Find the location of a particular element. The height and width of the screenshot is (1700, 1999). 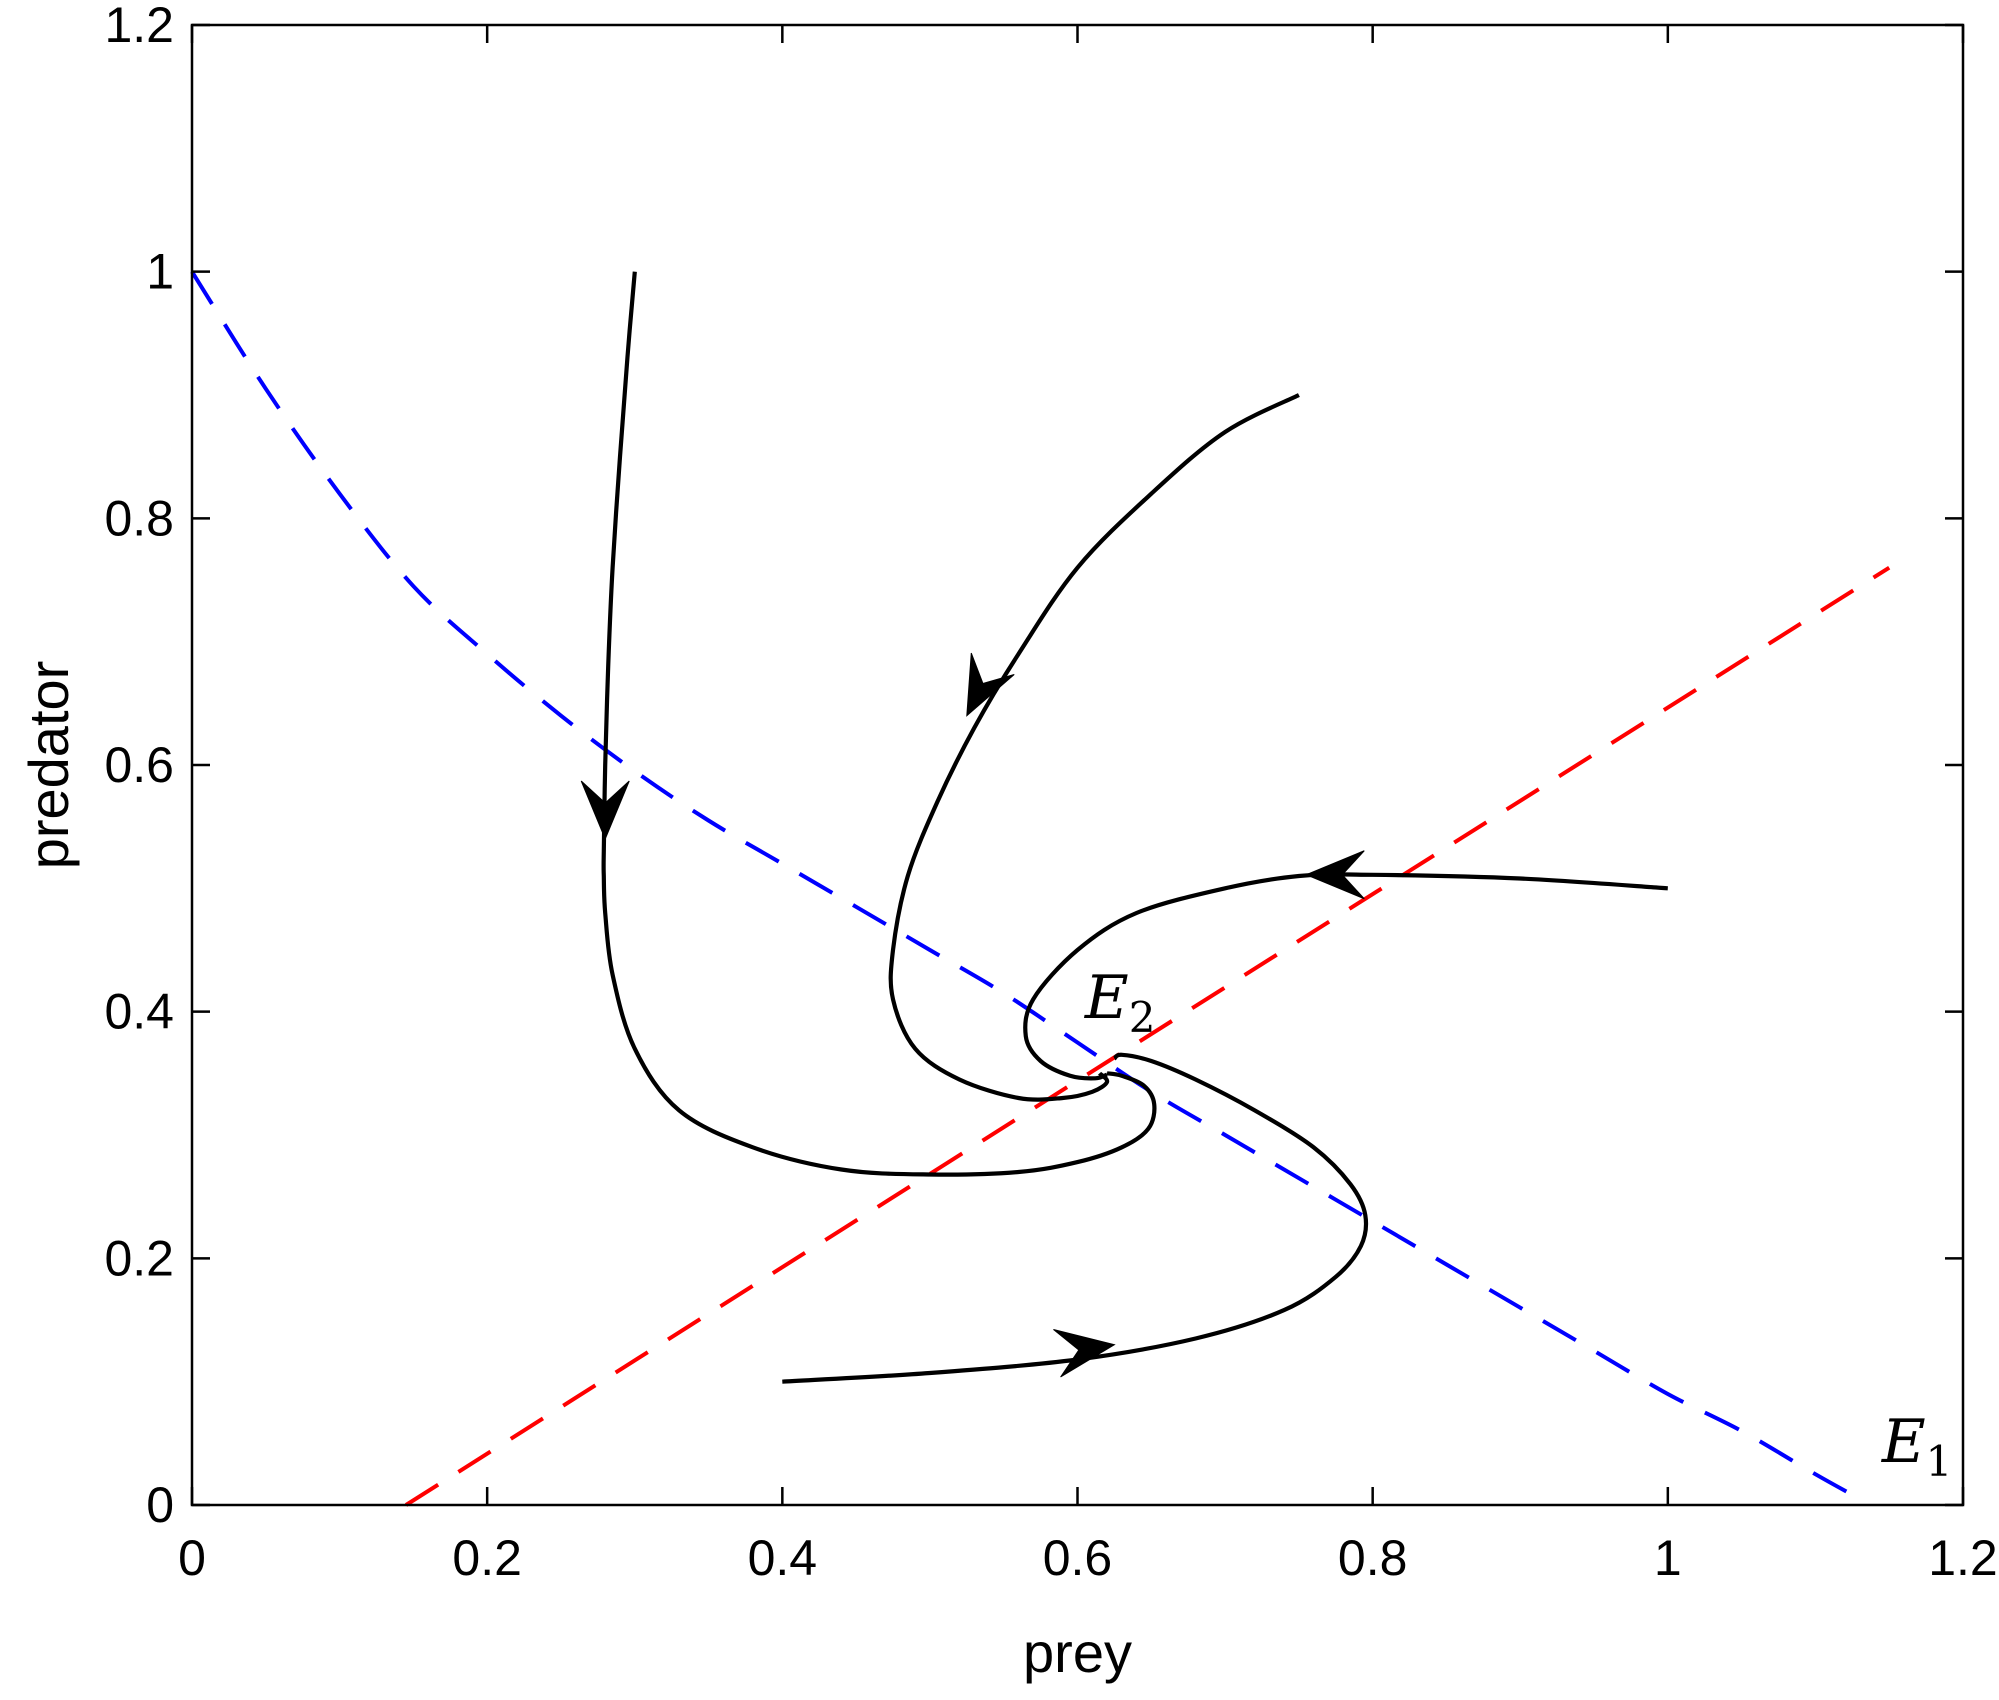

x-tick-label: 0.2 is located at coordinates (487, 1558).